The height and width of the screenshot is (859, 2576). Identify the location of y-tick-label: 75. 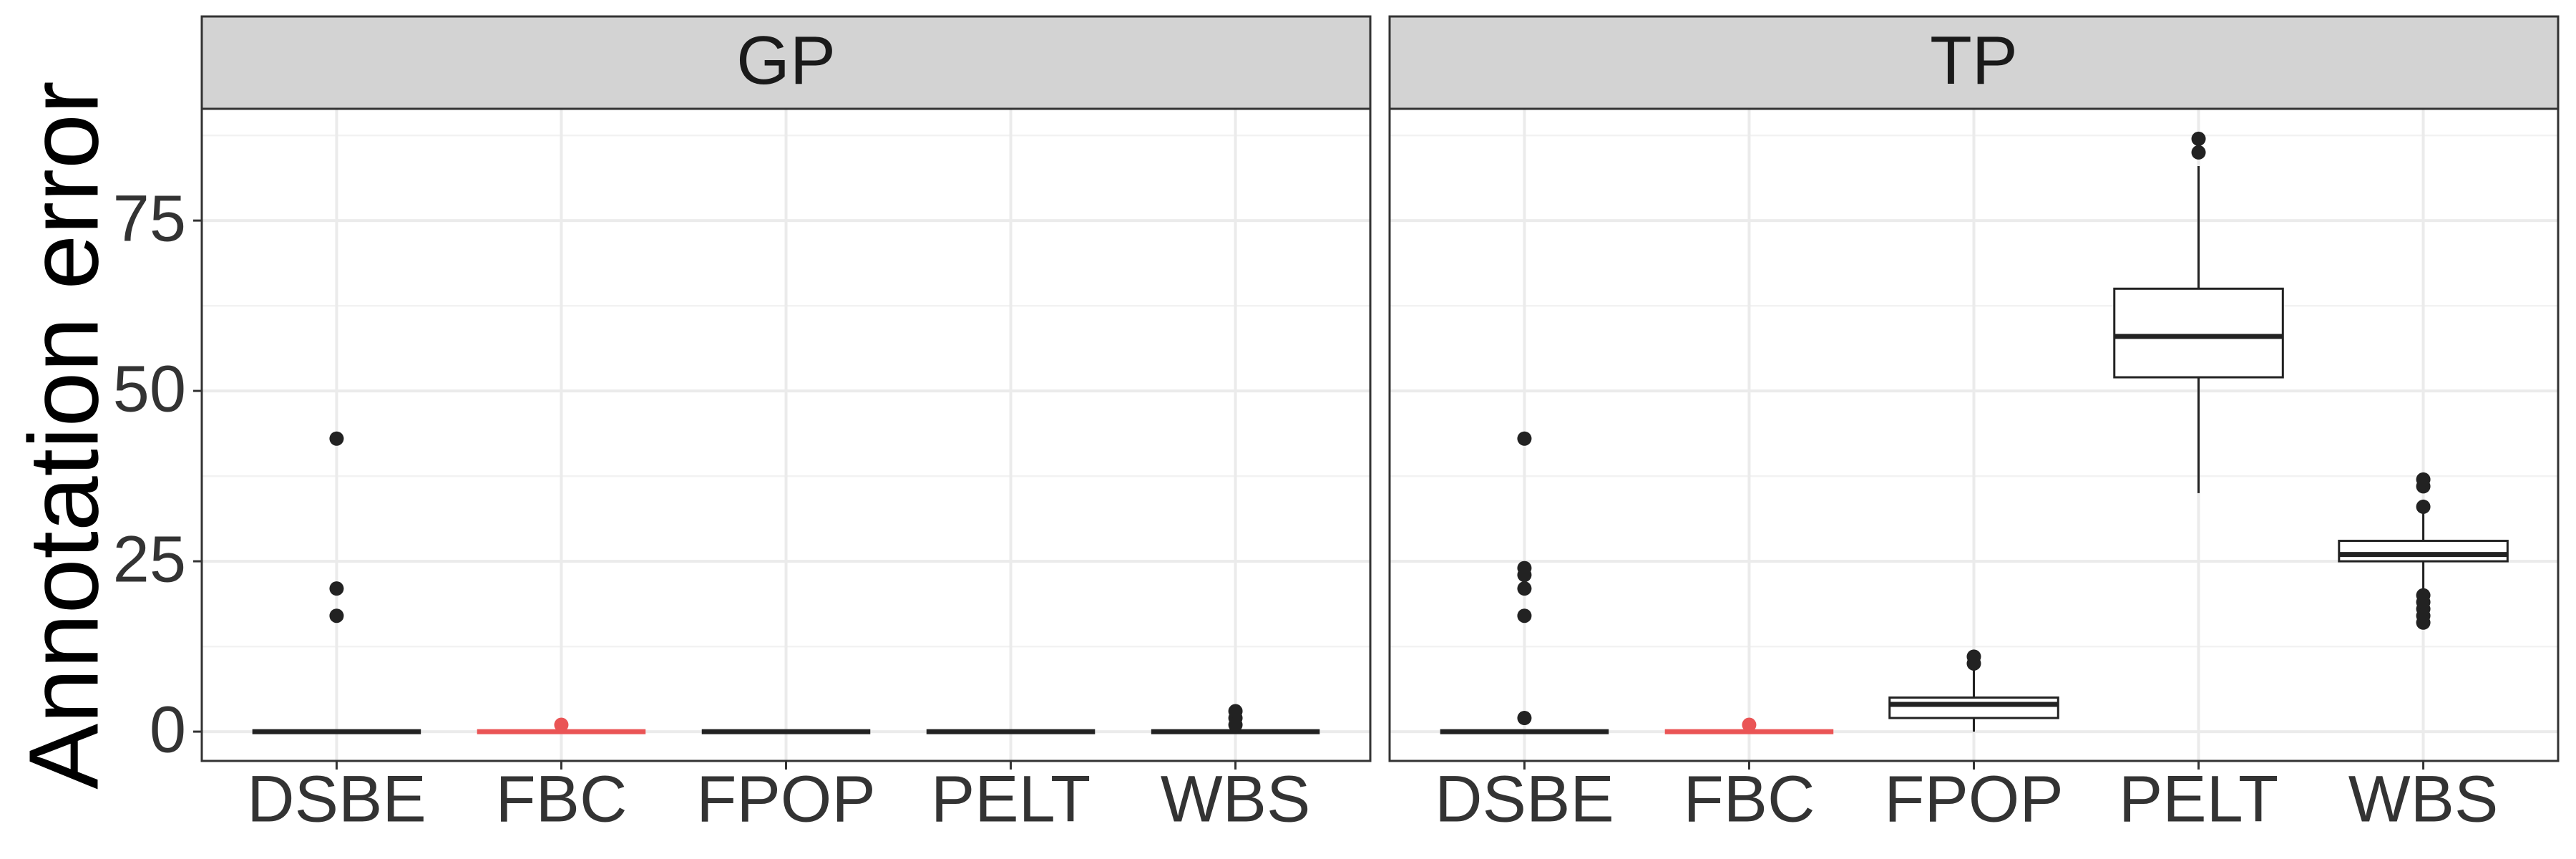
(149, 218).